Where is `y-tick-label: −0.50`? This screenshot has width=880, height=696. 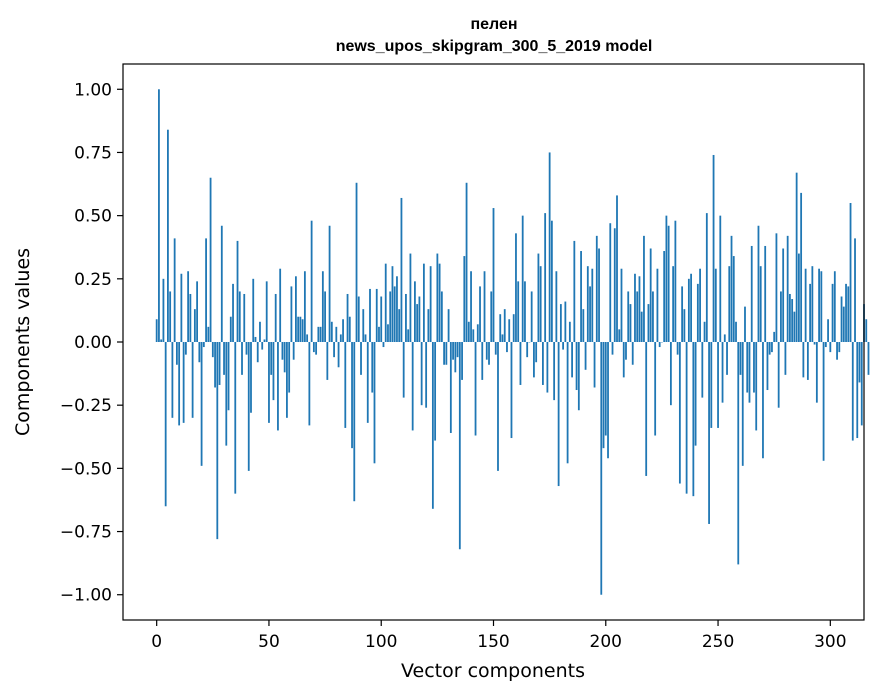
y-tick-label: −0.50 is located at coordinates (86, 469).